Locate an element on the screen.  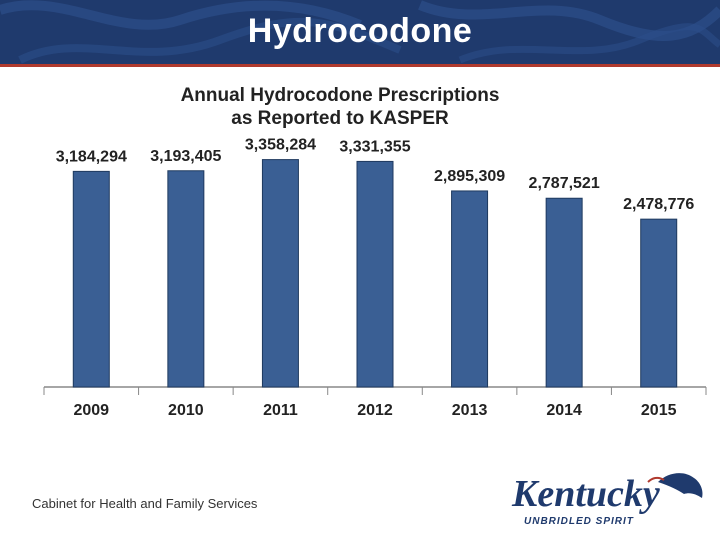
footer-text: Cabinet for Health and Family Services is located at coordinates (145, 503).